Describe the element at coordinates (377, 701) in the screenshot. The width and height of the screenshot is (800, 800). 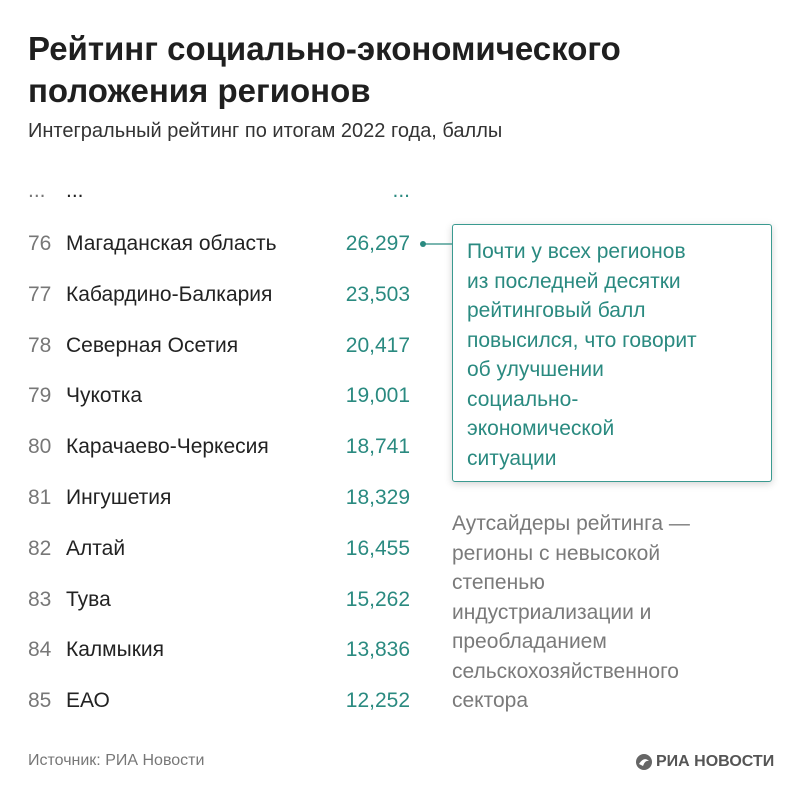
I see `score: 12,252` at that location.